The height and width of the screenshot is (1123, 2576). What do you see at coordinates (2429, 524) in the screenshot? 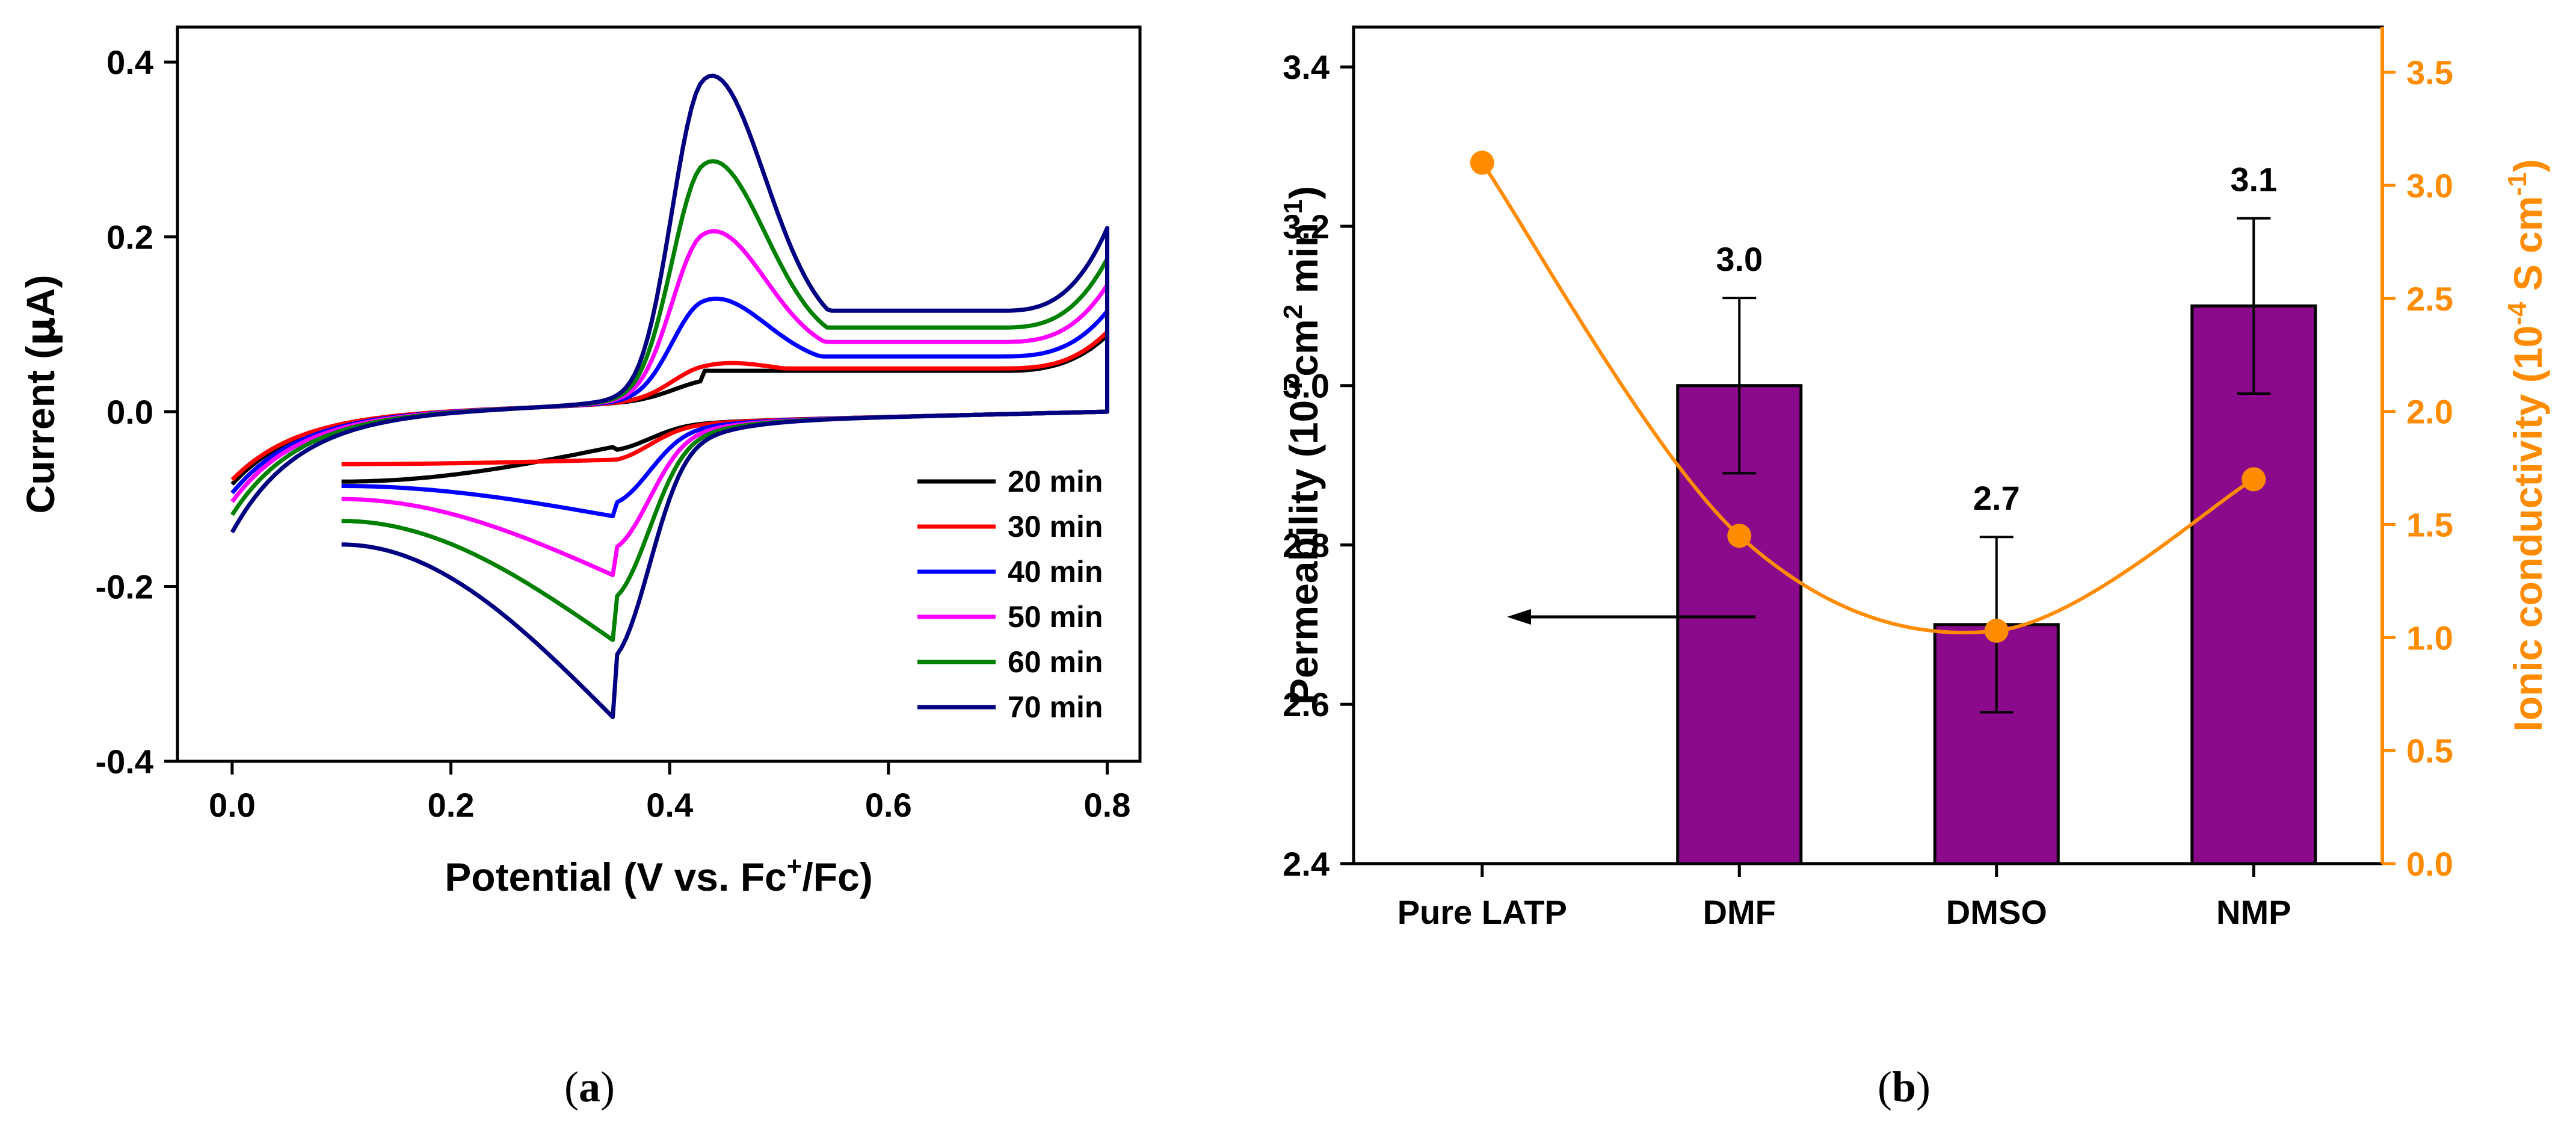
I see `right-y-tick-label: 1.5` at bounding box center [2429, 524].